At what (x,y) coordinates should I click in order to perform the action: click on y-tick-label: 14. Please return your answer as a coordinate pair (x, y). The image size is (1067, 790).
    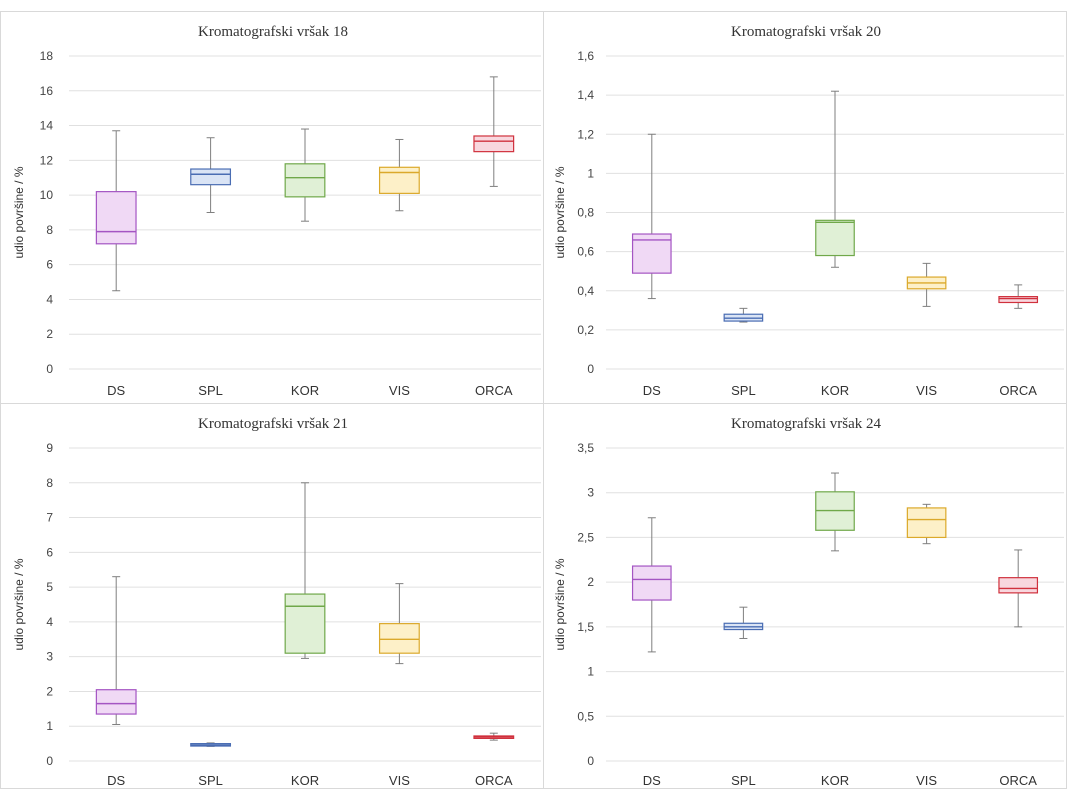
    Looking at the image, I should click on (47, 126).